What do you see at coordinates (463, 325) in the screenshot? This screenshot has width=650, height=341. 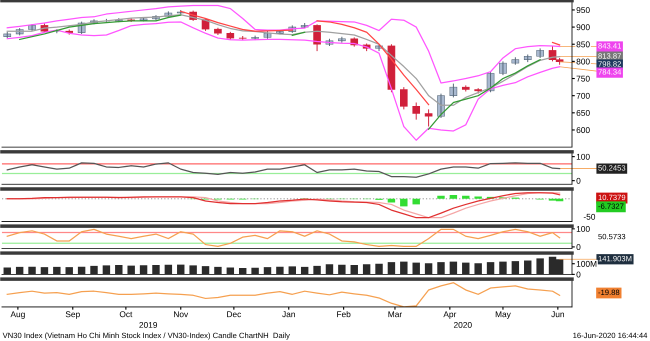 I see `text: 2020` at bounding box center [463, 325].